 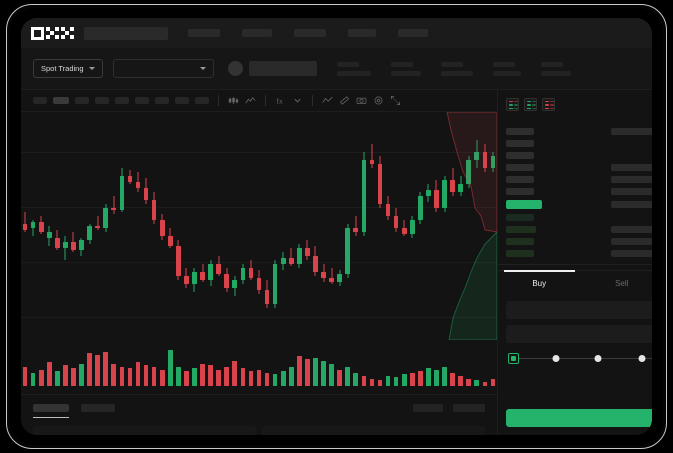 I want to click on nav-menu, so click(x=319, y=33).